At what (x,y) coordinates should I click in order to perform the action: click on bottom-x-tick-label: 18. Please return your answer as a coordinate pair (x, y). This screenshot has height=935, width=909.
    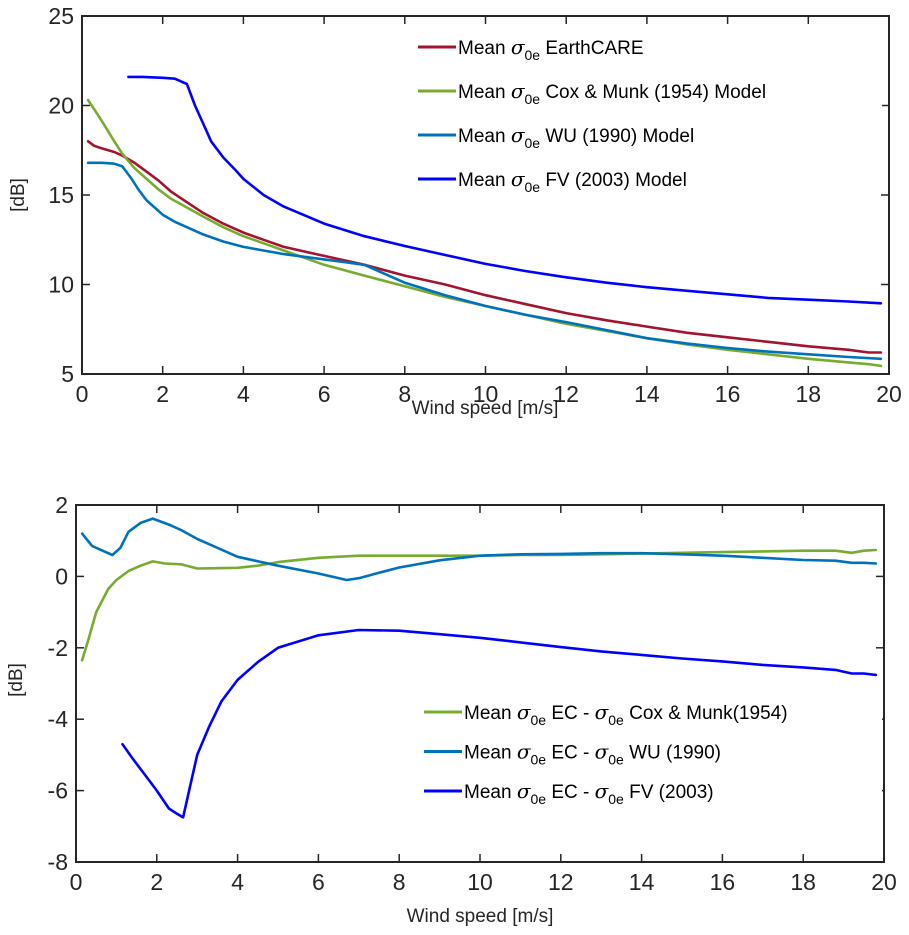
    Looking at the image, I should click on (803, 882).